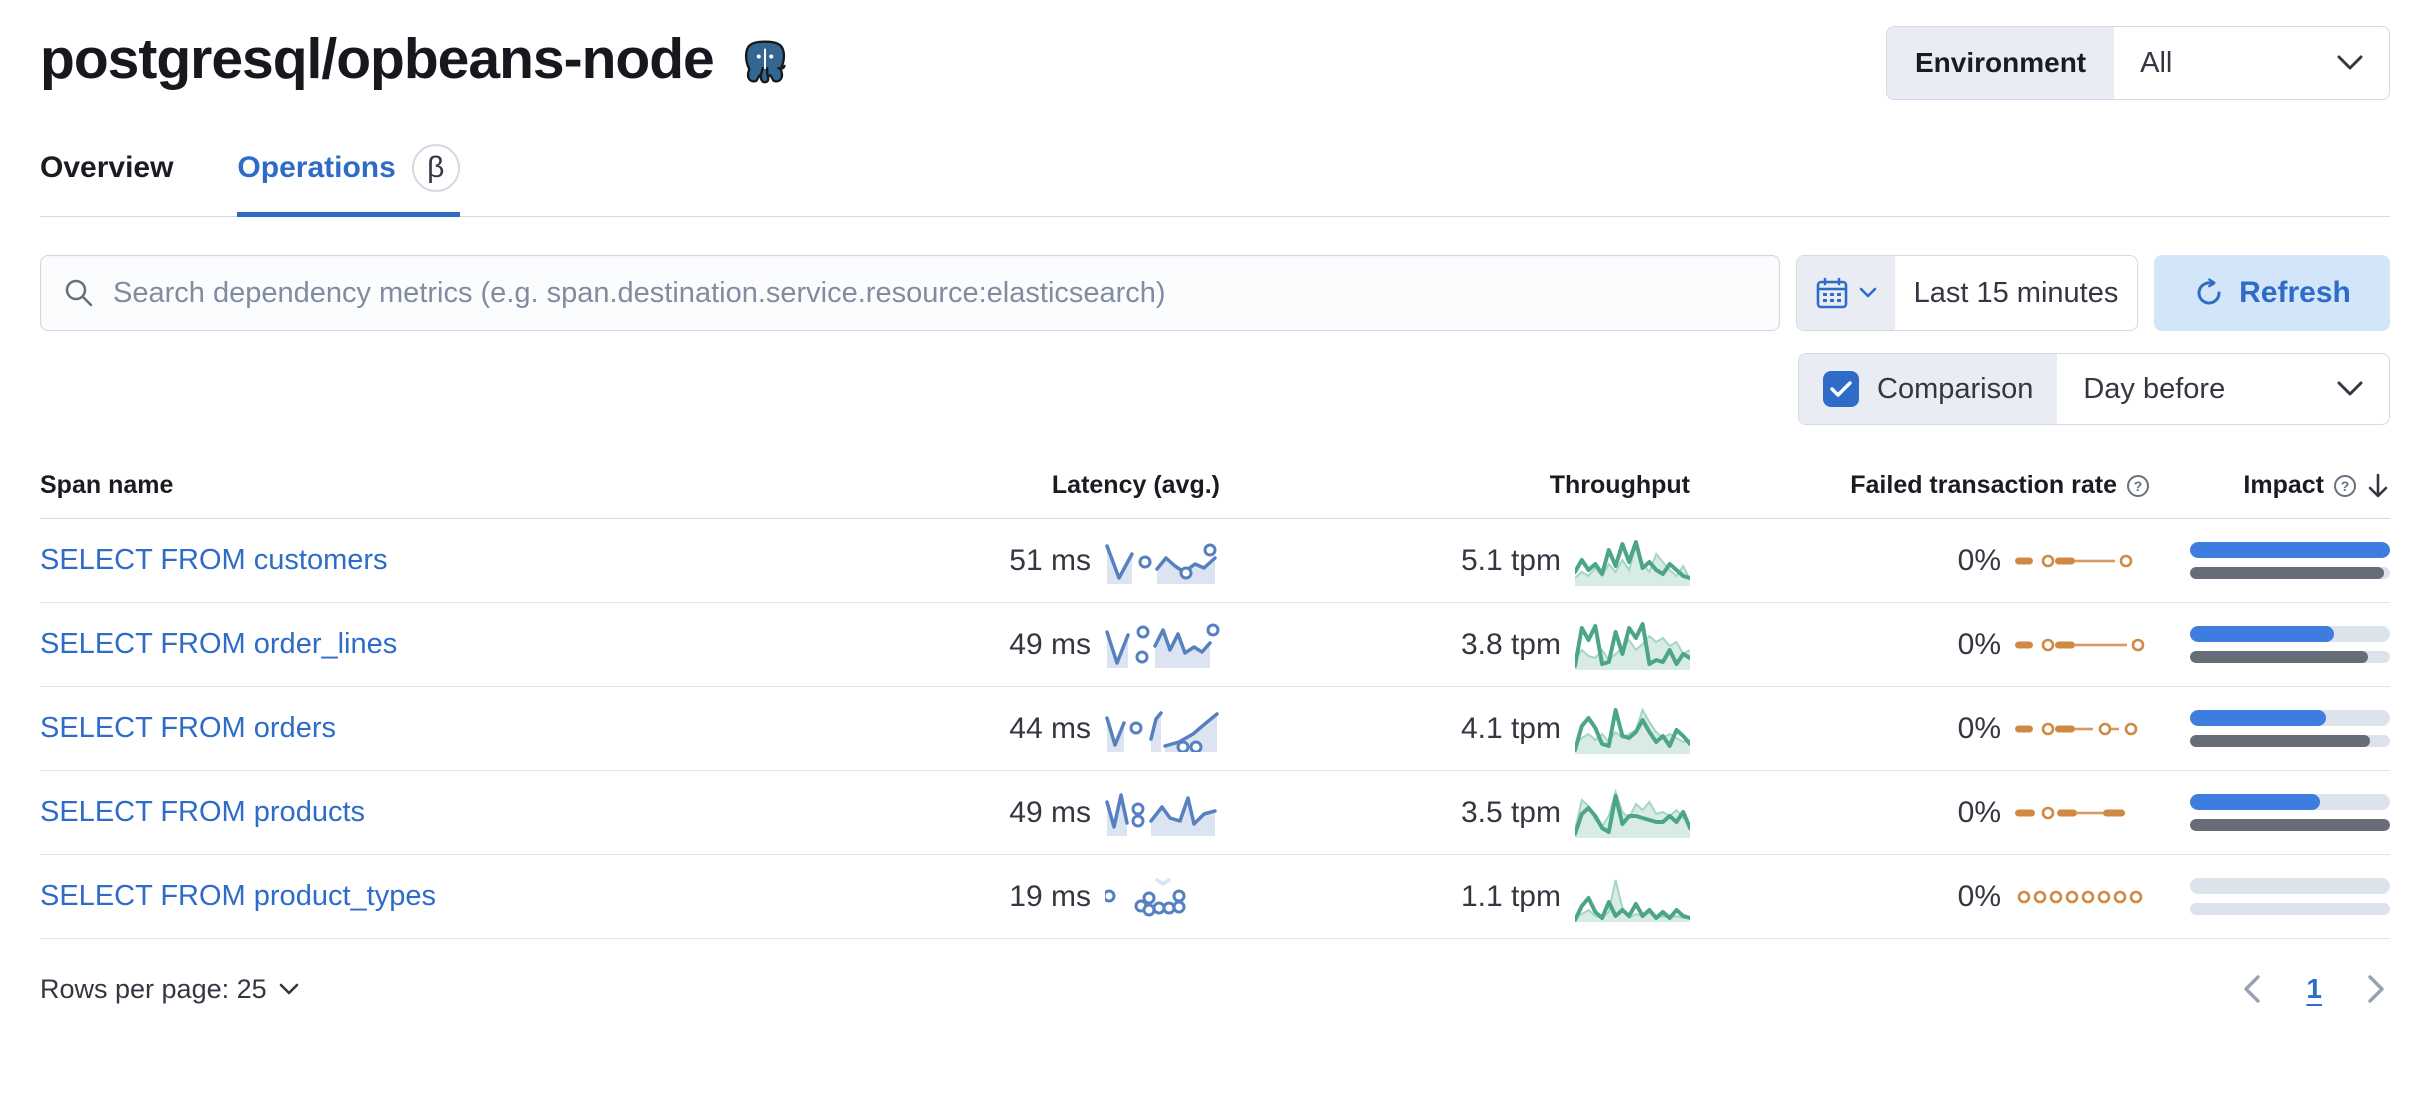 This screenshot has width=2430, height=1104. I want to click on page-number: 1, so click(2314, 988).